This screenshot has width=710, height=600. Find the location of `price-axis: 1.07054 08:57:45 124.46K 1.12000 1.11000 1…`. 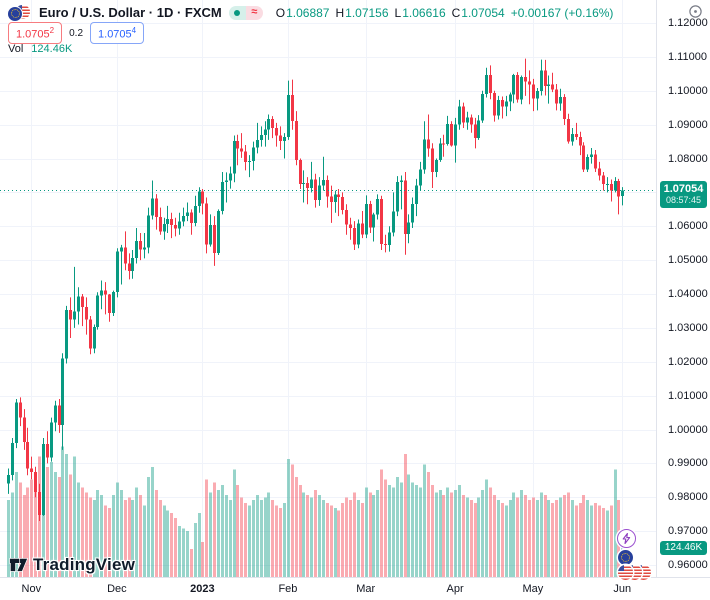

price-axis: 1.07054 08:57:45 124.46K 1.12000 1.11000 1… is located at coordinates (683, 288).